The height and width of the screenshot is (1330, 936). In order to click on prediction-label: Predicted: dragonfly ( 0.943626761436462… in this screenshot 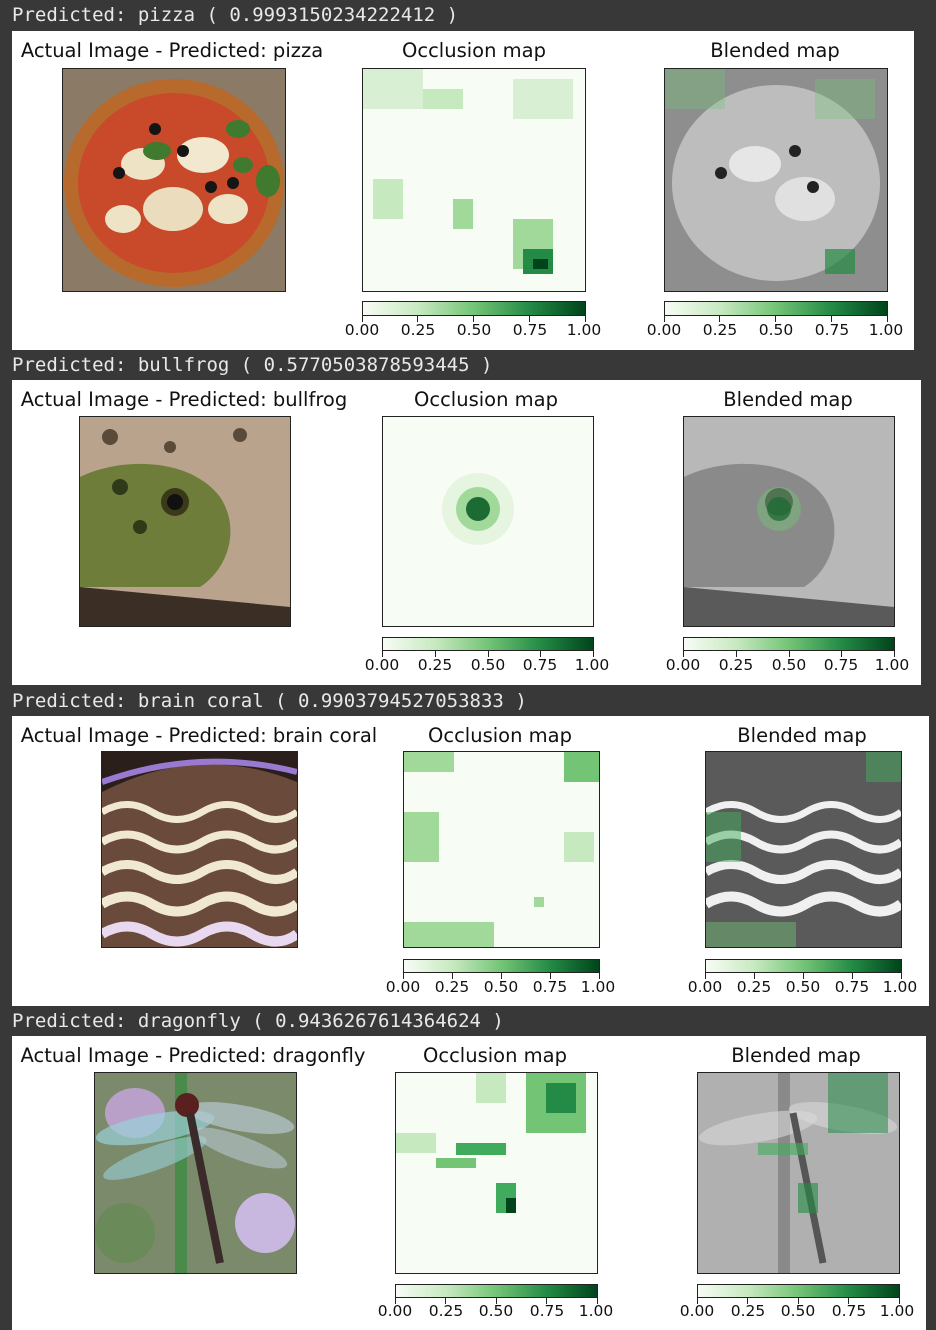, I will do `click(258, 1021)`.